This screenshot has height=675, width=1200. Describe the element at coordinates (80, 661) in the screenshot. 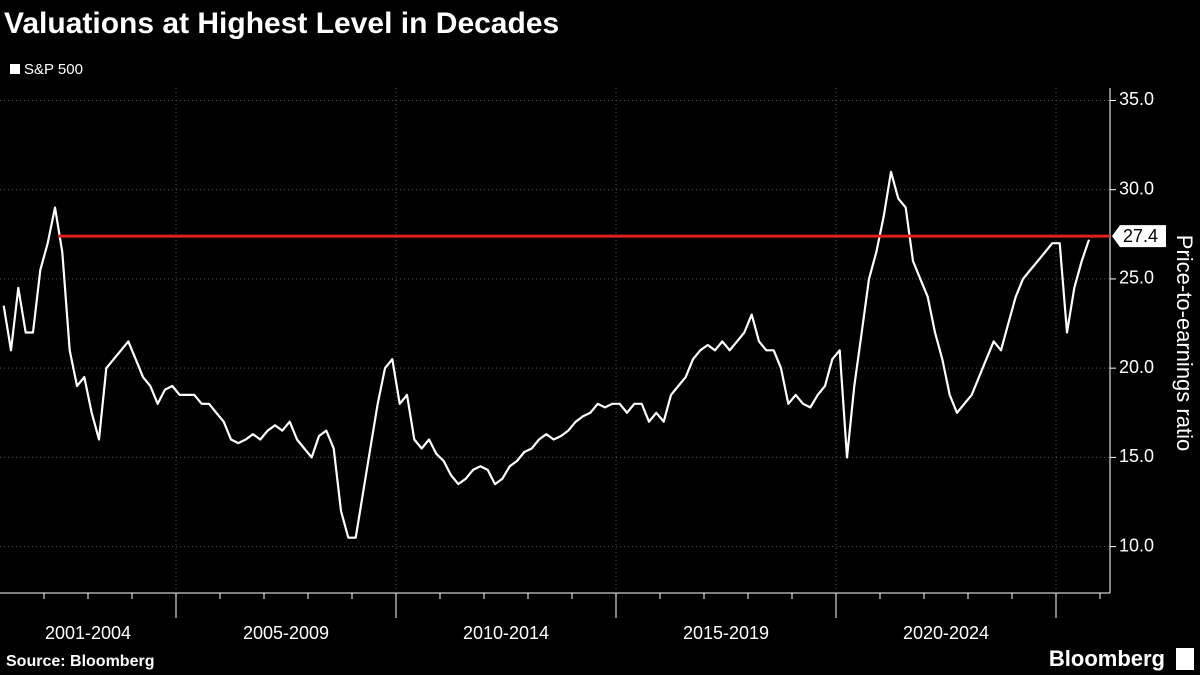

I see `source: Source: Bloomberg` at that location.